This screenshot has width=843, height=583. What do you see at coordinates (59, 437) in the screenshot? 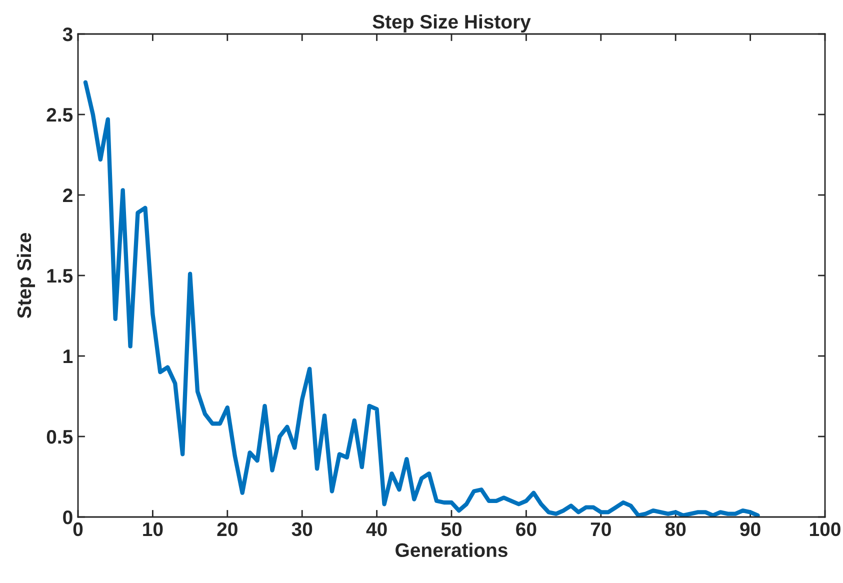
I see `y-tick-label: 0.5` at bounding box center [59, 437].